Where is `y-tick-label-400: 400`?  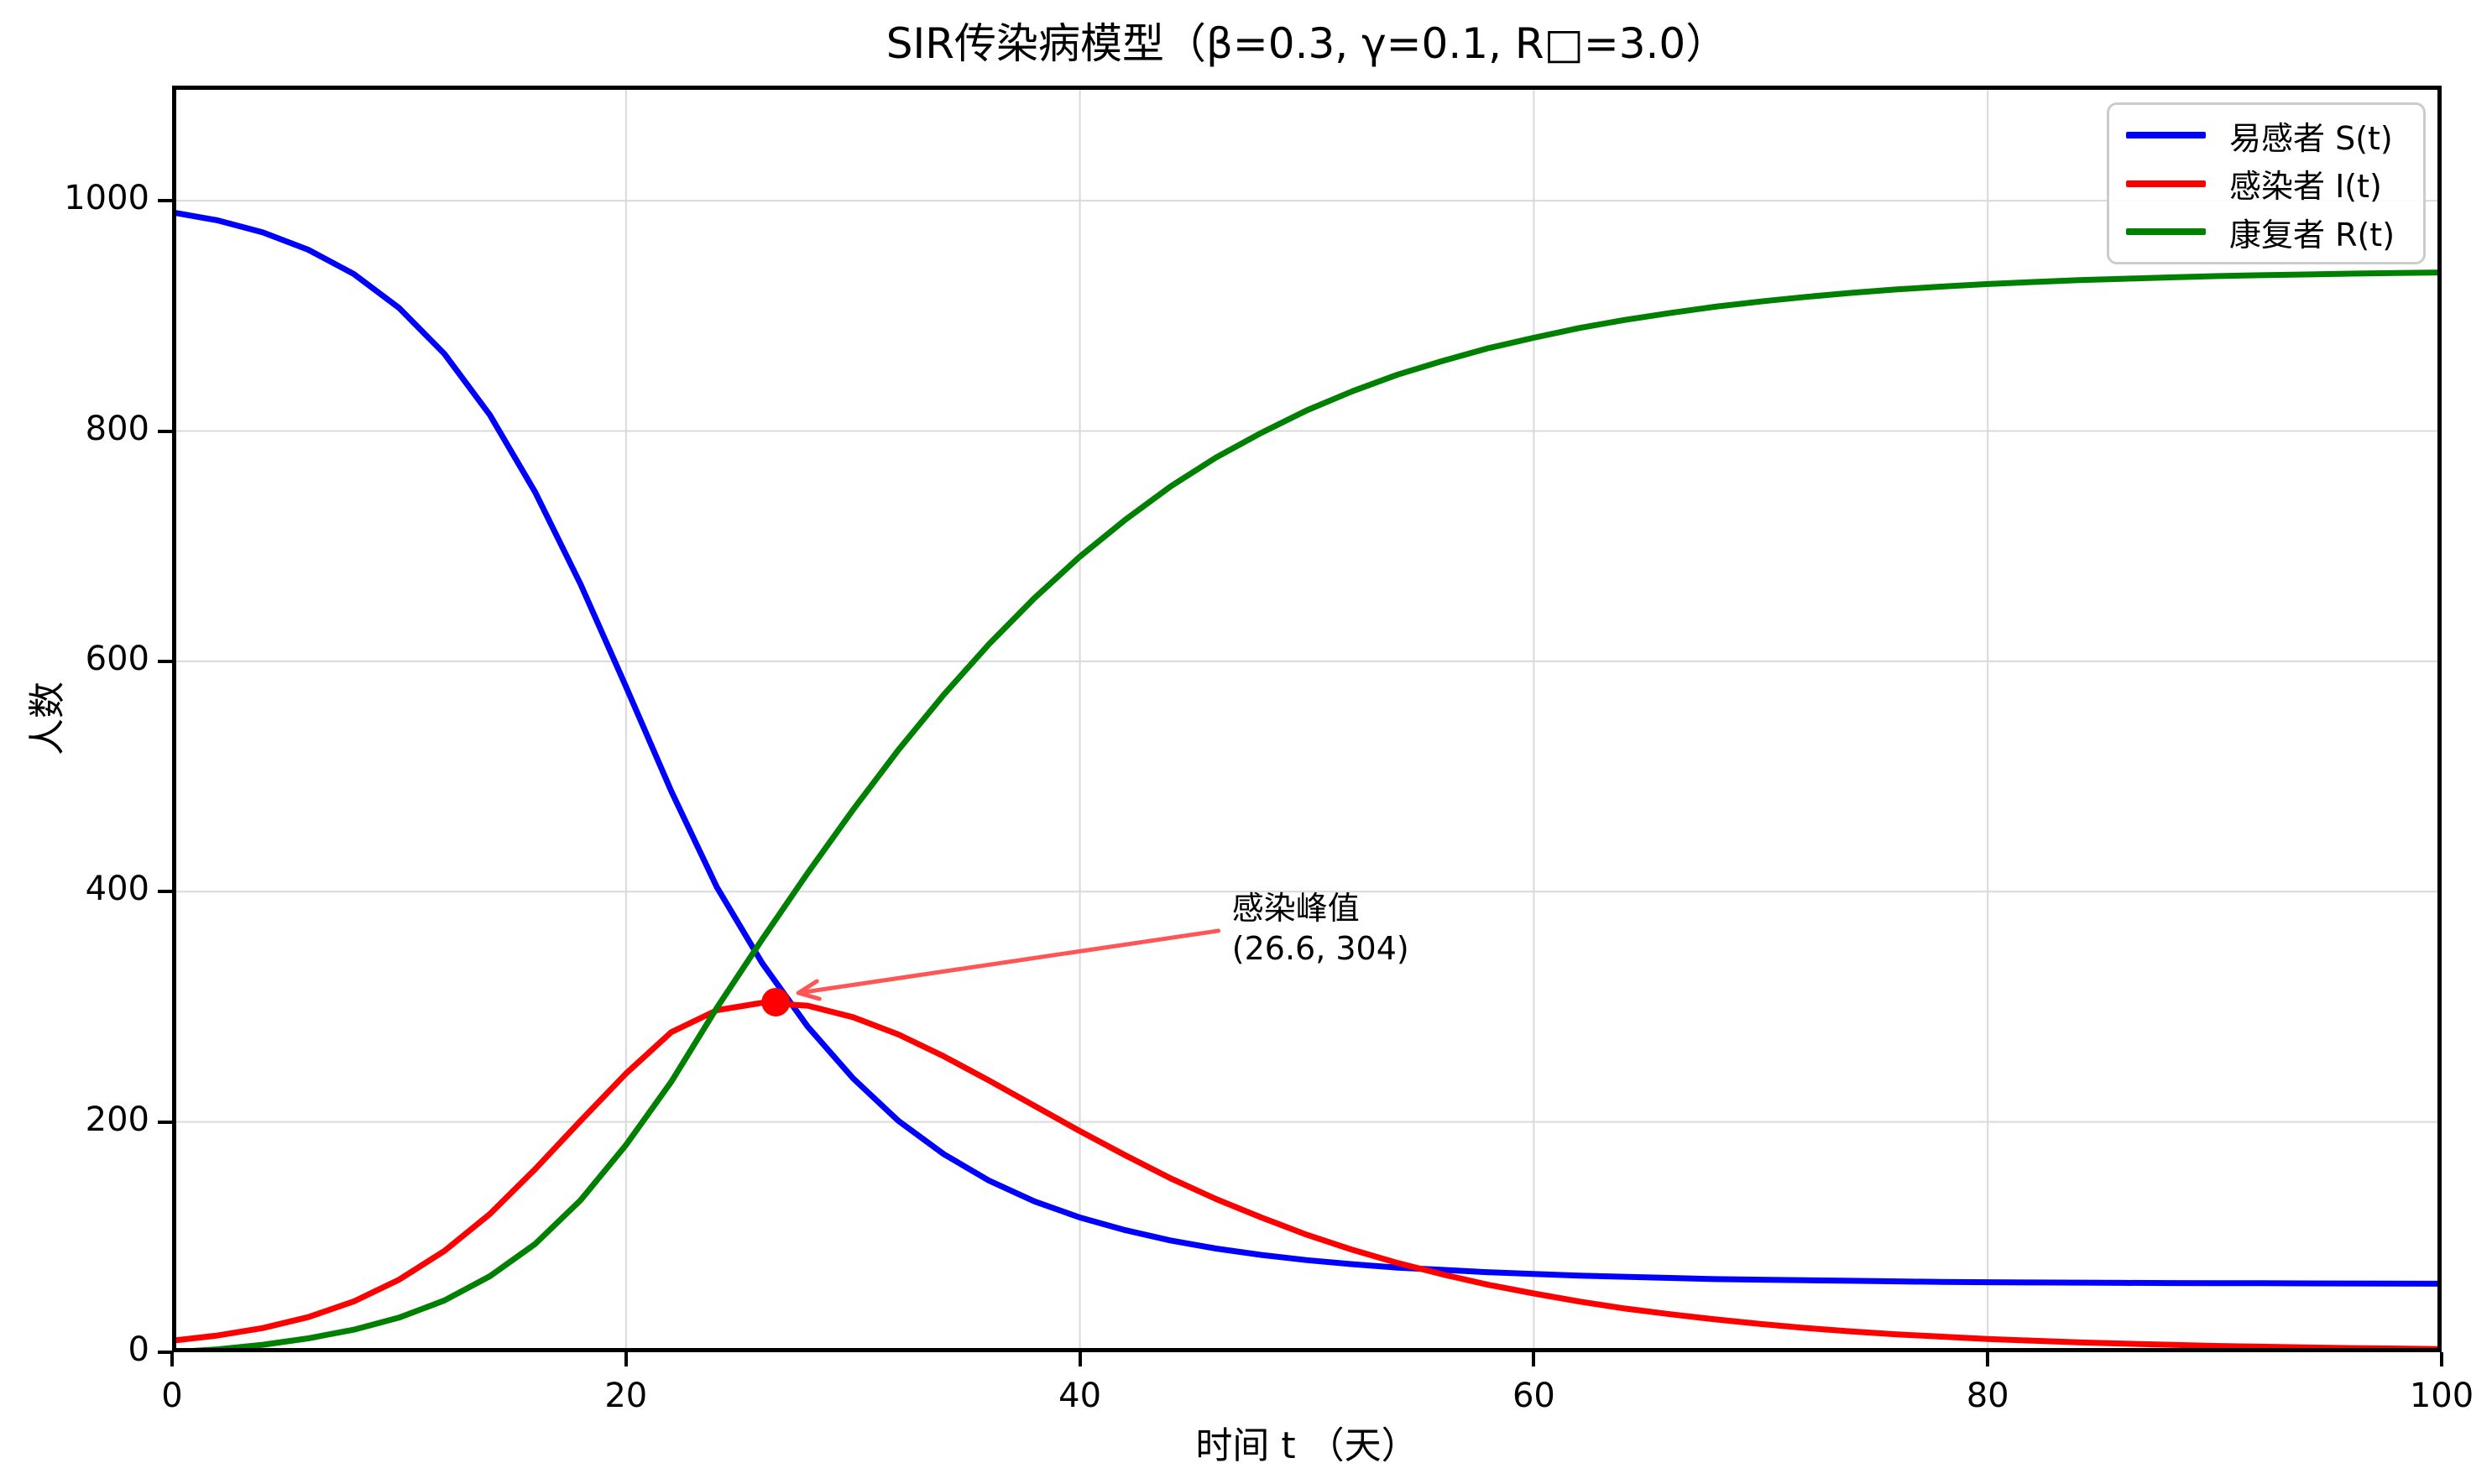 y-tick-label-400: 400 is located at coordinates (117, 889).